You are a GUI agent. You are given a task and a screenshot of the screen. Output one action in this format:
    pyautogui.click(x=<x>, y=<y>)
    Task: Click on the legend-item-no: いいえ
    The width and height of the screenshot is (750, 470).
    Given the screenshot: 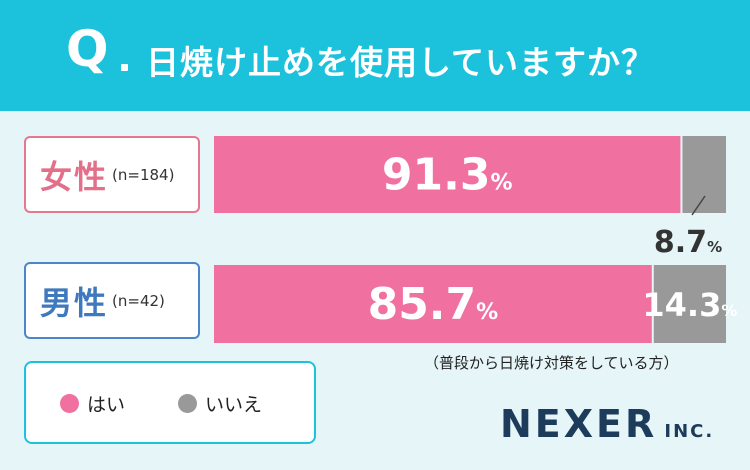 What is the action you would take?
    pyautogui.click(x=220, y=403)
    